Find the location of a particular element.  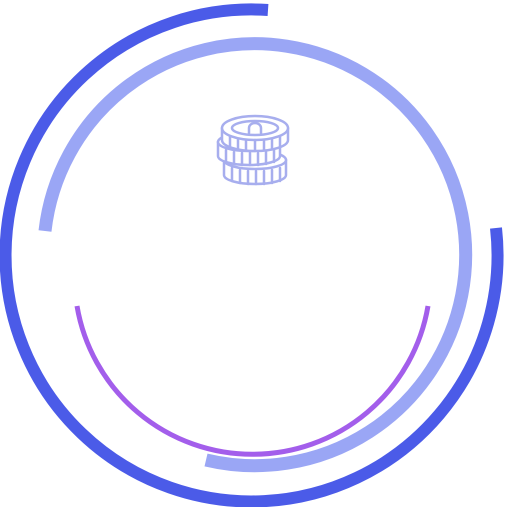

coin-stack-icon is located at coordinates (253, 150).